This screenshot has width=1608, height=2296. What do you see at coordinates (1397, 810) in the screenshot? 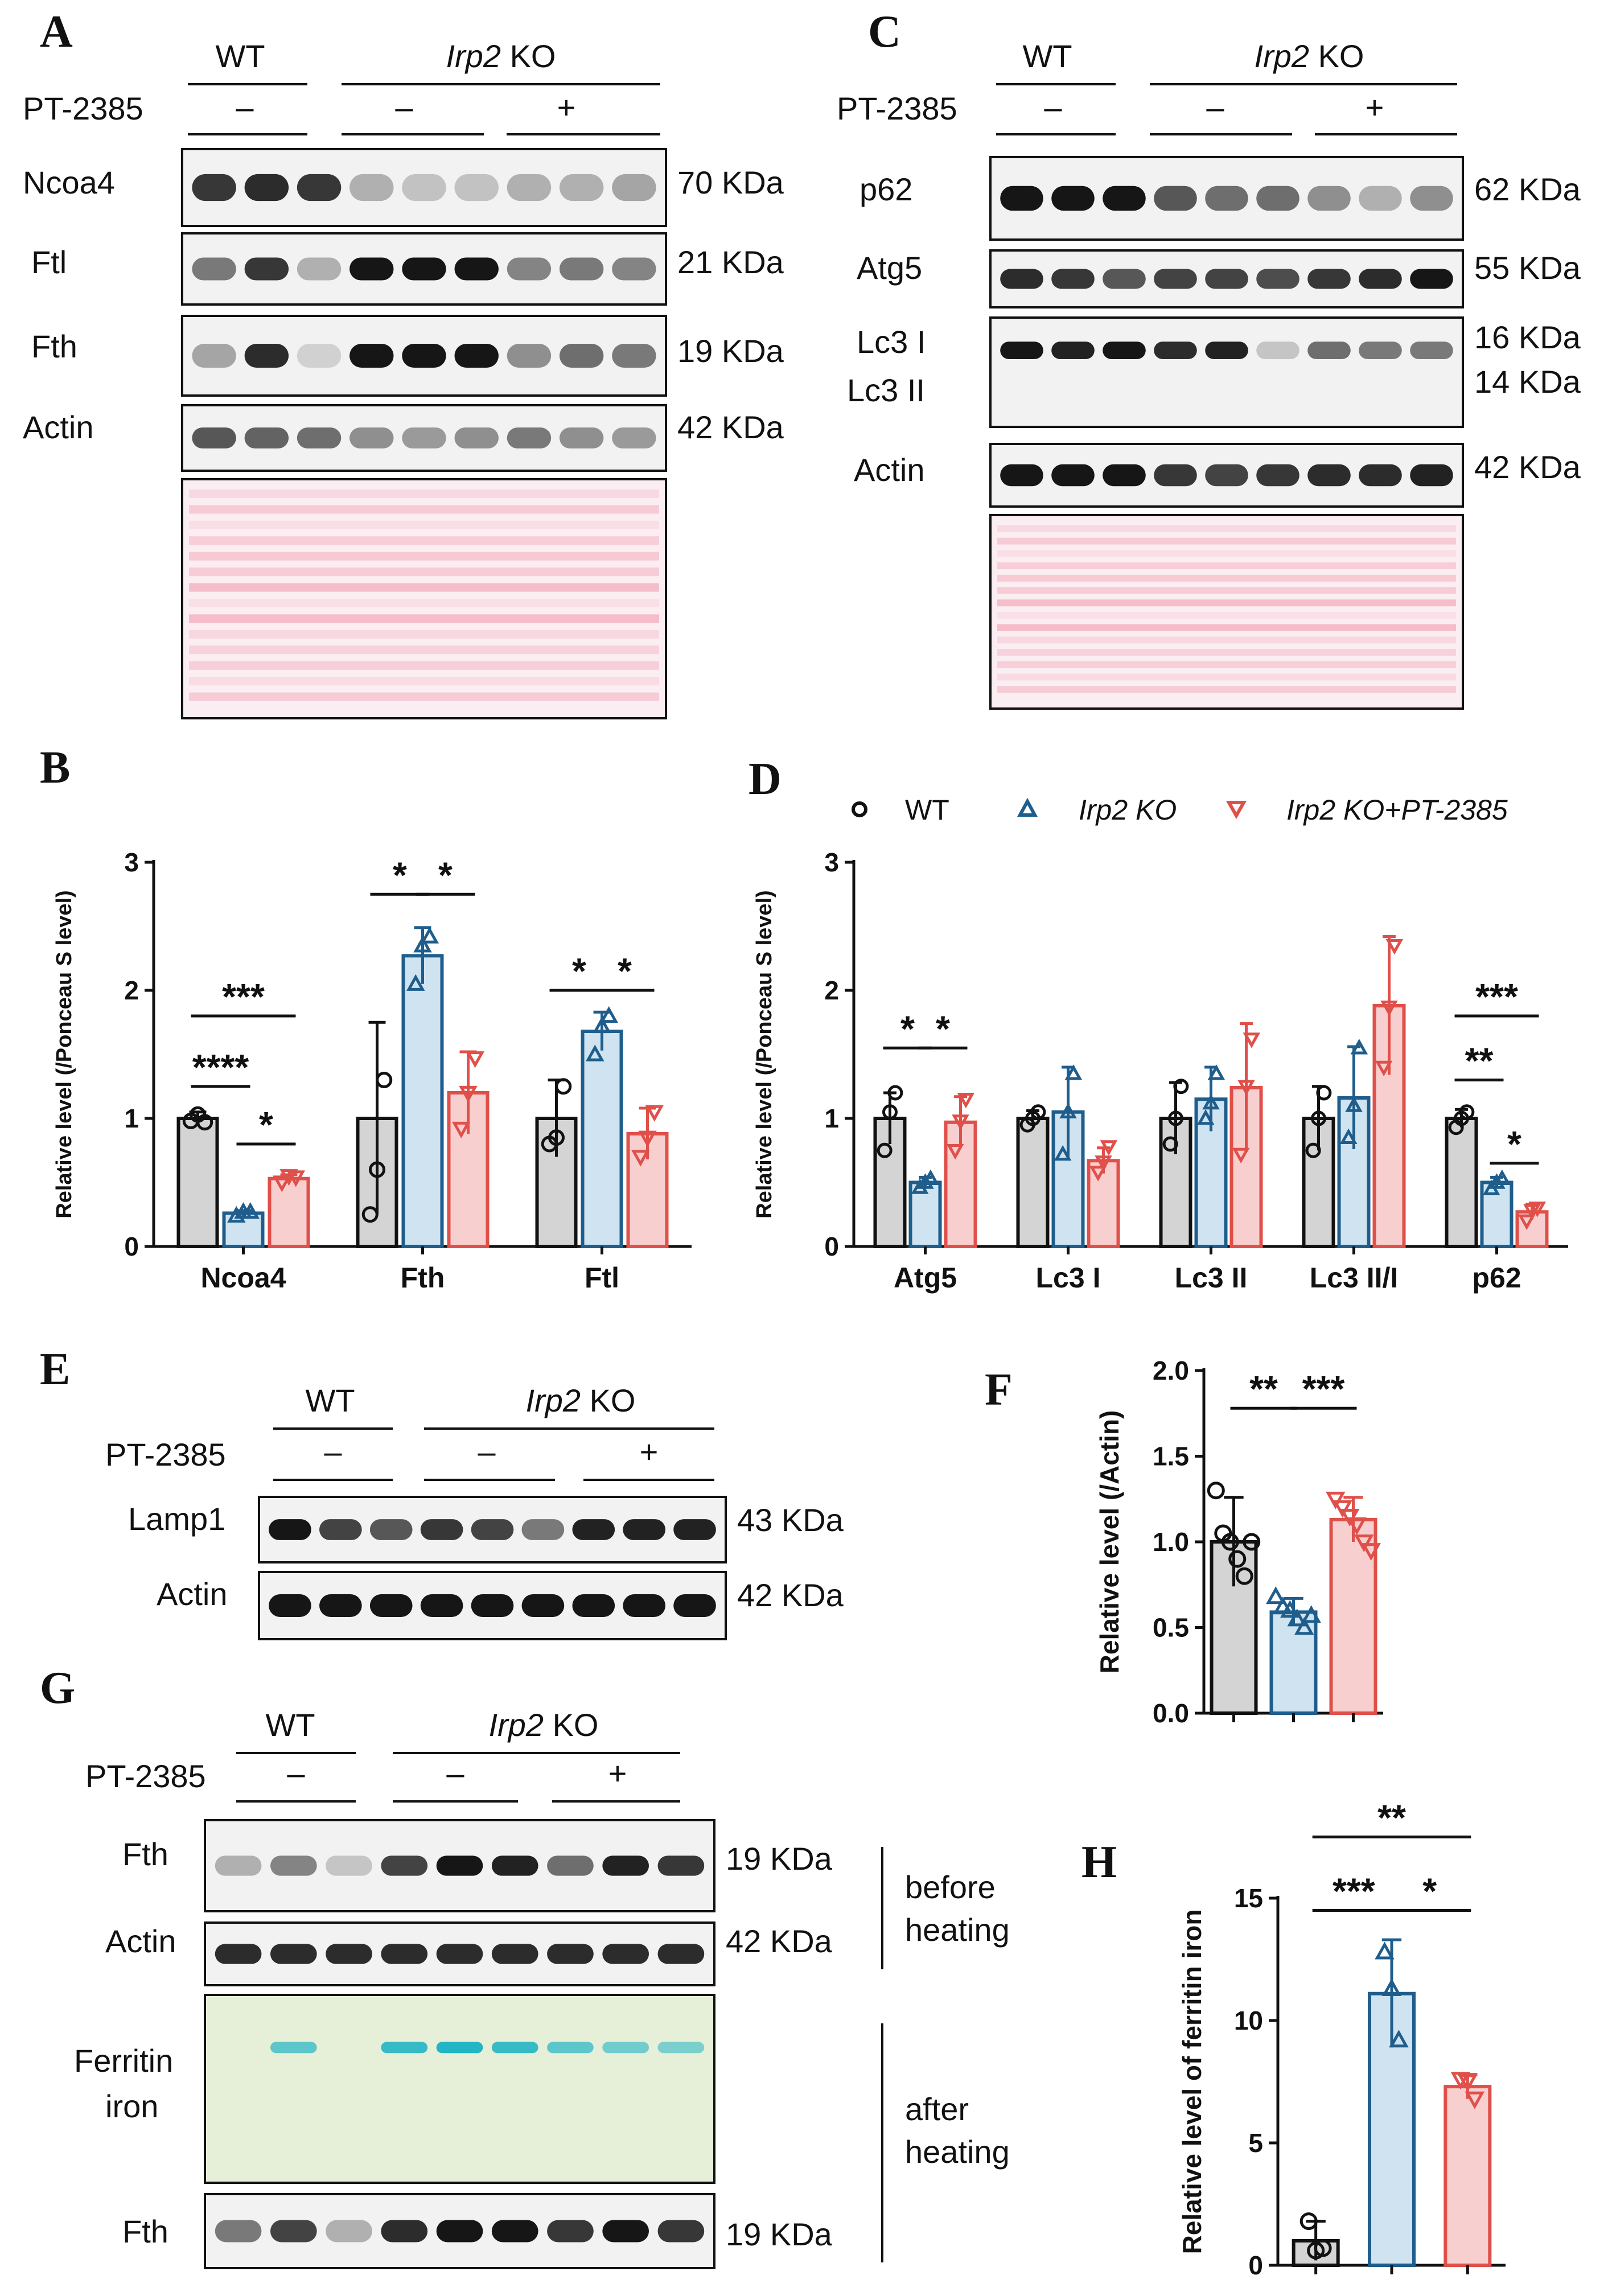
I see `legend-ko-pt: Irp2 KO+PT-2385` at bounding box center [1397, 810].